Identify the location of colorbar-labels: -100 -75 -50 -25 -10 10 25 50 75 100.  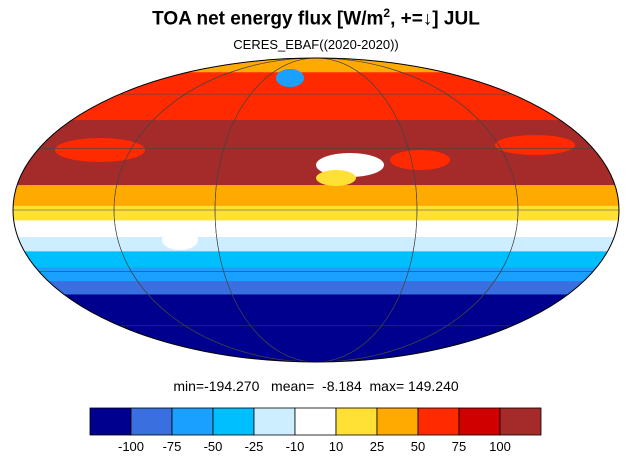
(316, 449).